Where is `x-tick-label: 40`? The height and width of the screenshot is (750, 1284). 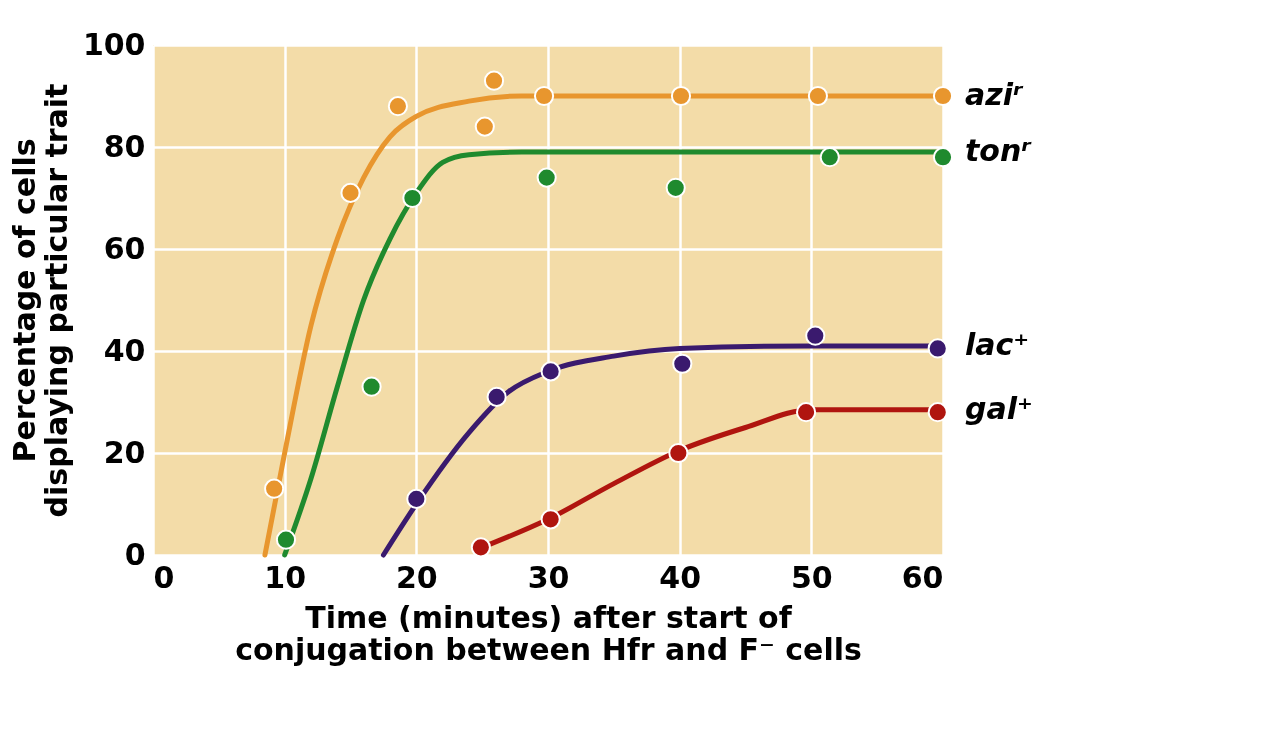
x-tick-label: 40 is located at coordinates (680, 577).